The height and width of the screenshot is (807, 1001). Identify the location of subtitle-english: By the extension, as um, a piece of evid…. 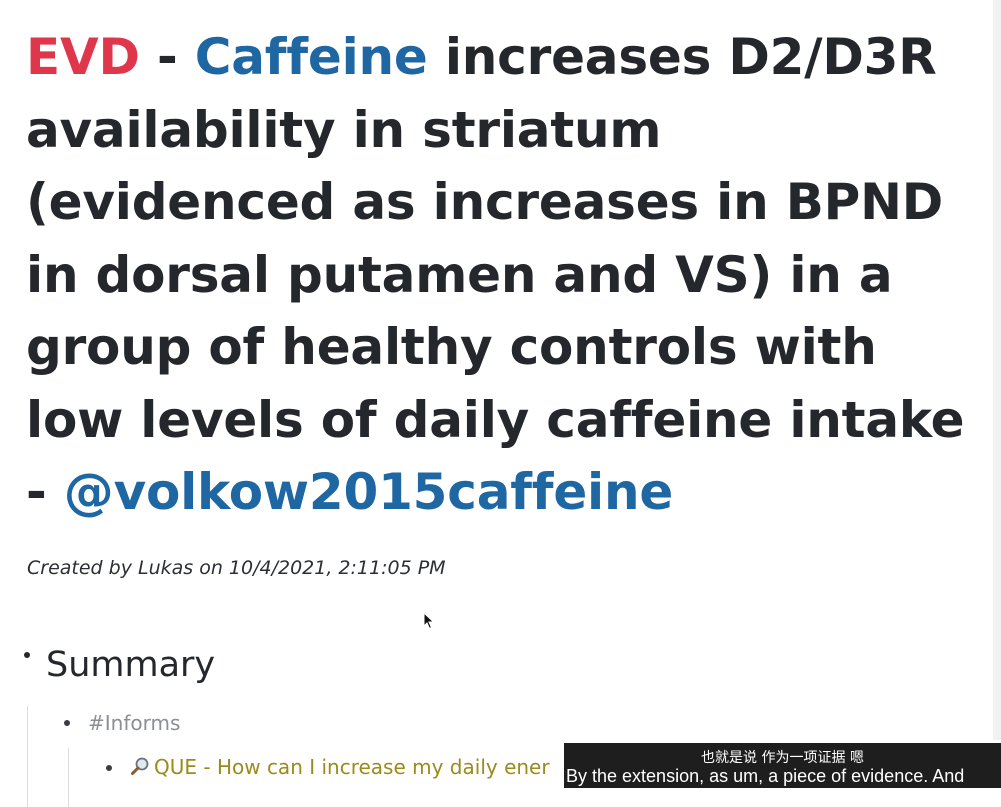
(765, 776).